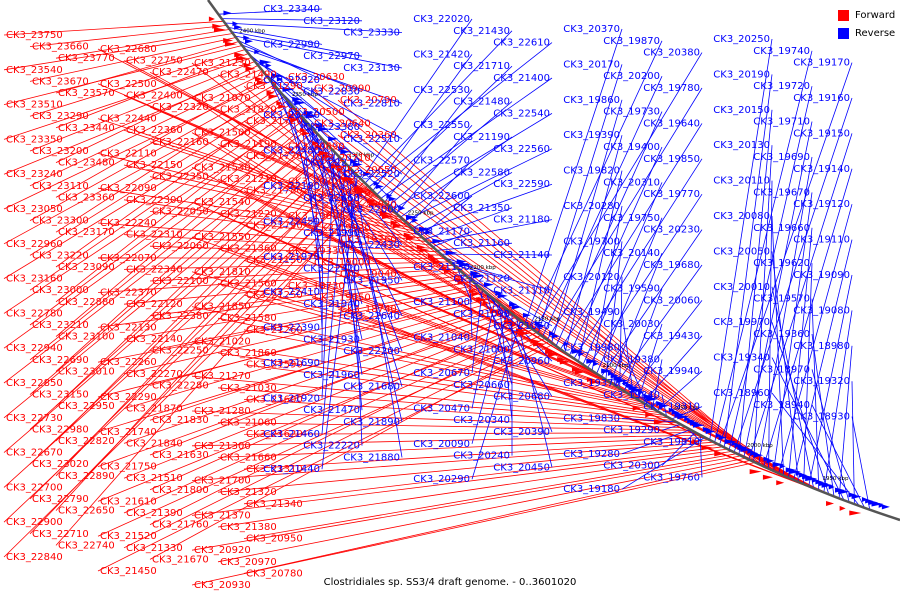  What do you see at coordinates (86, 545) in the screenshot?
I see `feature-label: CK3_22740` at bounding box center [86, 545].